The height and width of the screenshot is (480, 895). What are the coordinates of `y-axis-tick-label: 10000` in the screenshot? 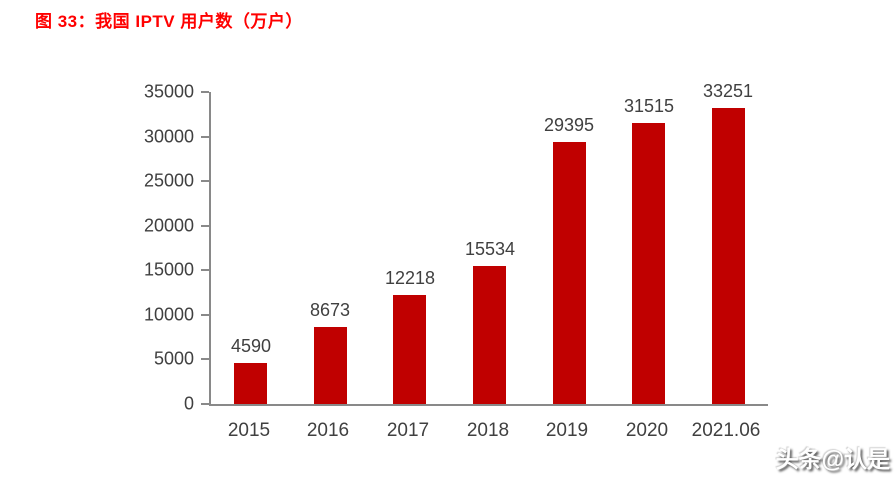 It's located at (168, 314).